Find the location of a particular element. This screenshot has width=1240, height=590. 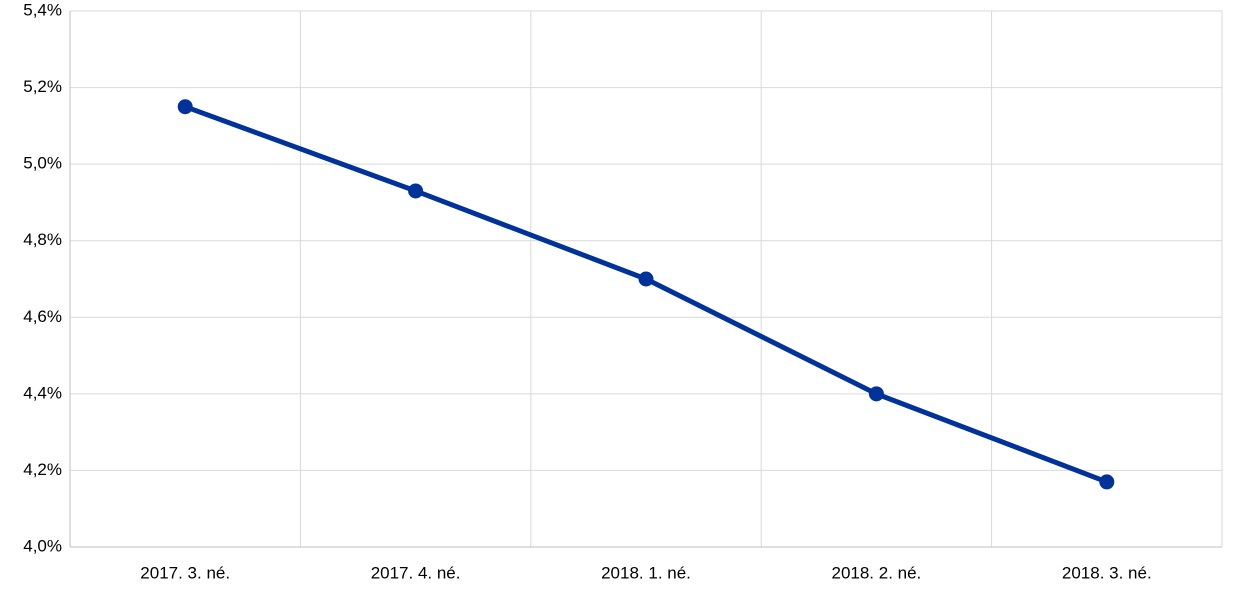

x-tick-label: 2017. 3. né. is located at coordinates (185, 572).